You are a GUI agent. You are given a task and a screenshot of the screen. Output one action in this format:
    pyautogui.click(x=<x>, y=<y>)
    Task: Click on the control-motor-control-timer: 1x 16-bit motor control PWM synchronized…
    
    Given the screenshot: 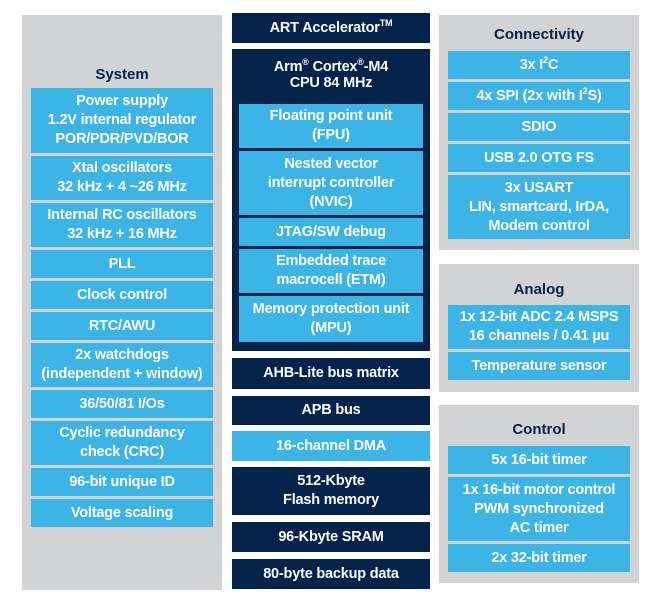 What is the action you would take?
    pyautogui.click(x=539, y=509)
    